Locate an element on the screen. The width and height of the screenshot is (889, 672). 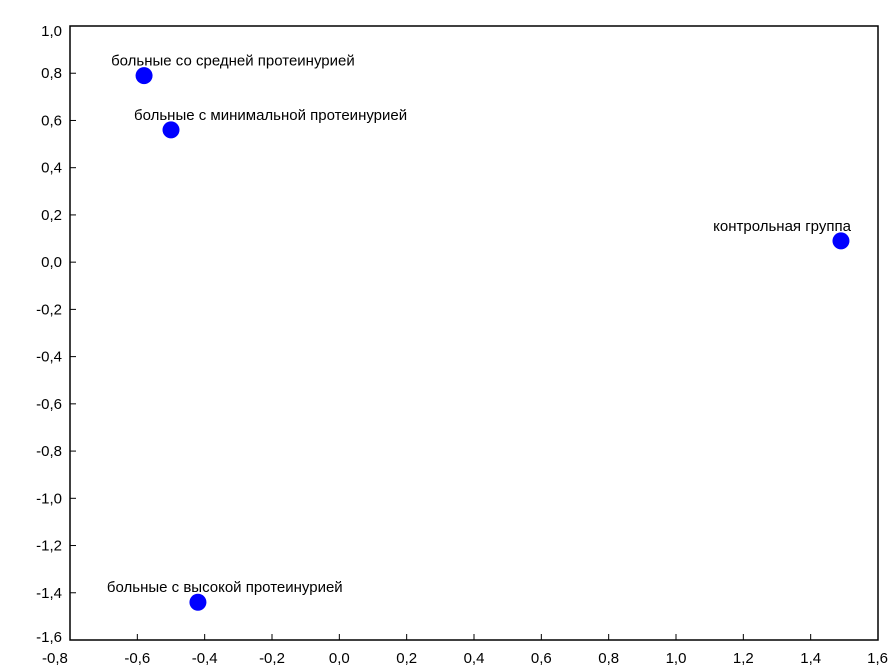
x-tick-label: -0,8 is located at coordinates (55, 658).